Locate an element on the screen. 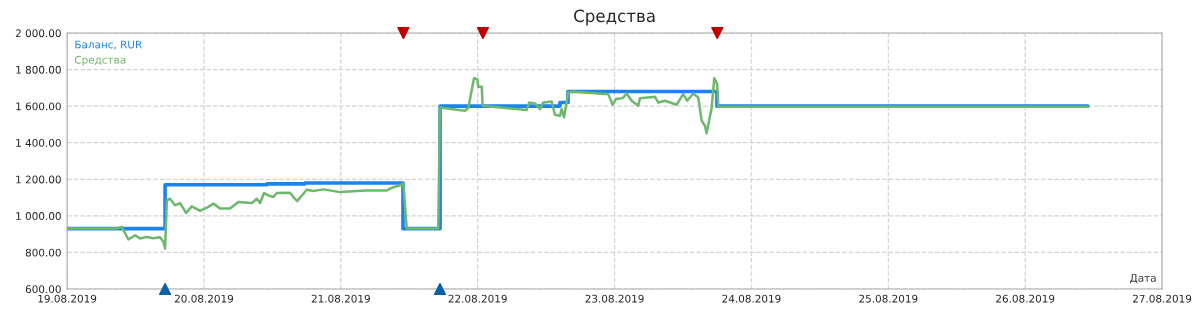 The image size is (1198, 324). x-tick-label: 20.08.2019 is located at coordinates (204, 298).